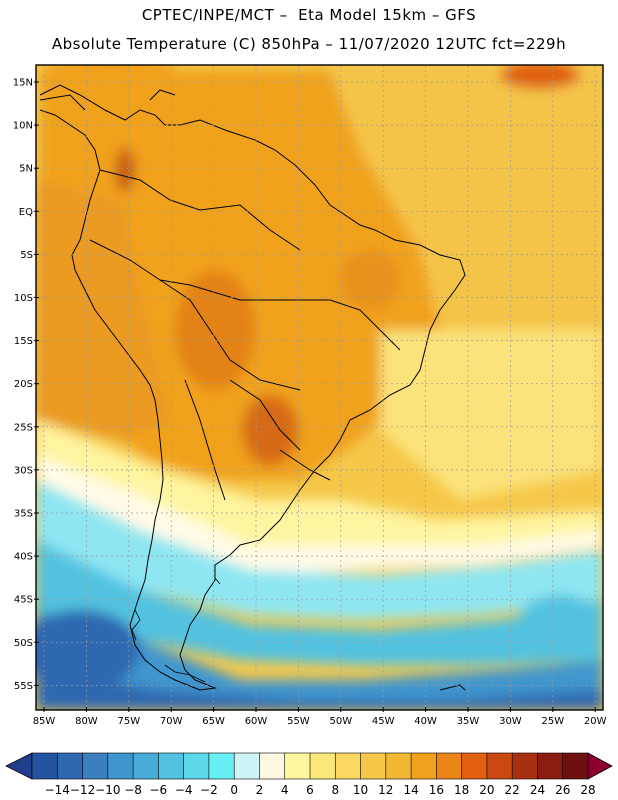  What do you see at coordinates (595, 721) in the screenshot?
I see `lon-label: 20W` at bounding box center [595, 721].